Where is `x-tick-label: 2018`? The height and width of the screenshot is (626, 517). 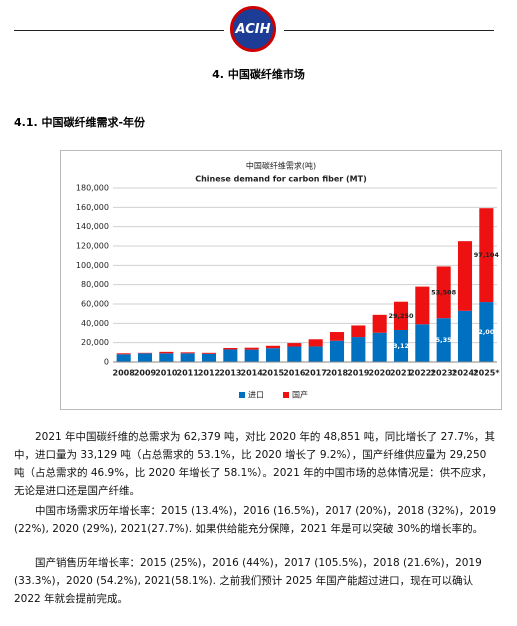
x-tick-label: 2018 is located at coordinates (337, 373).